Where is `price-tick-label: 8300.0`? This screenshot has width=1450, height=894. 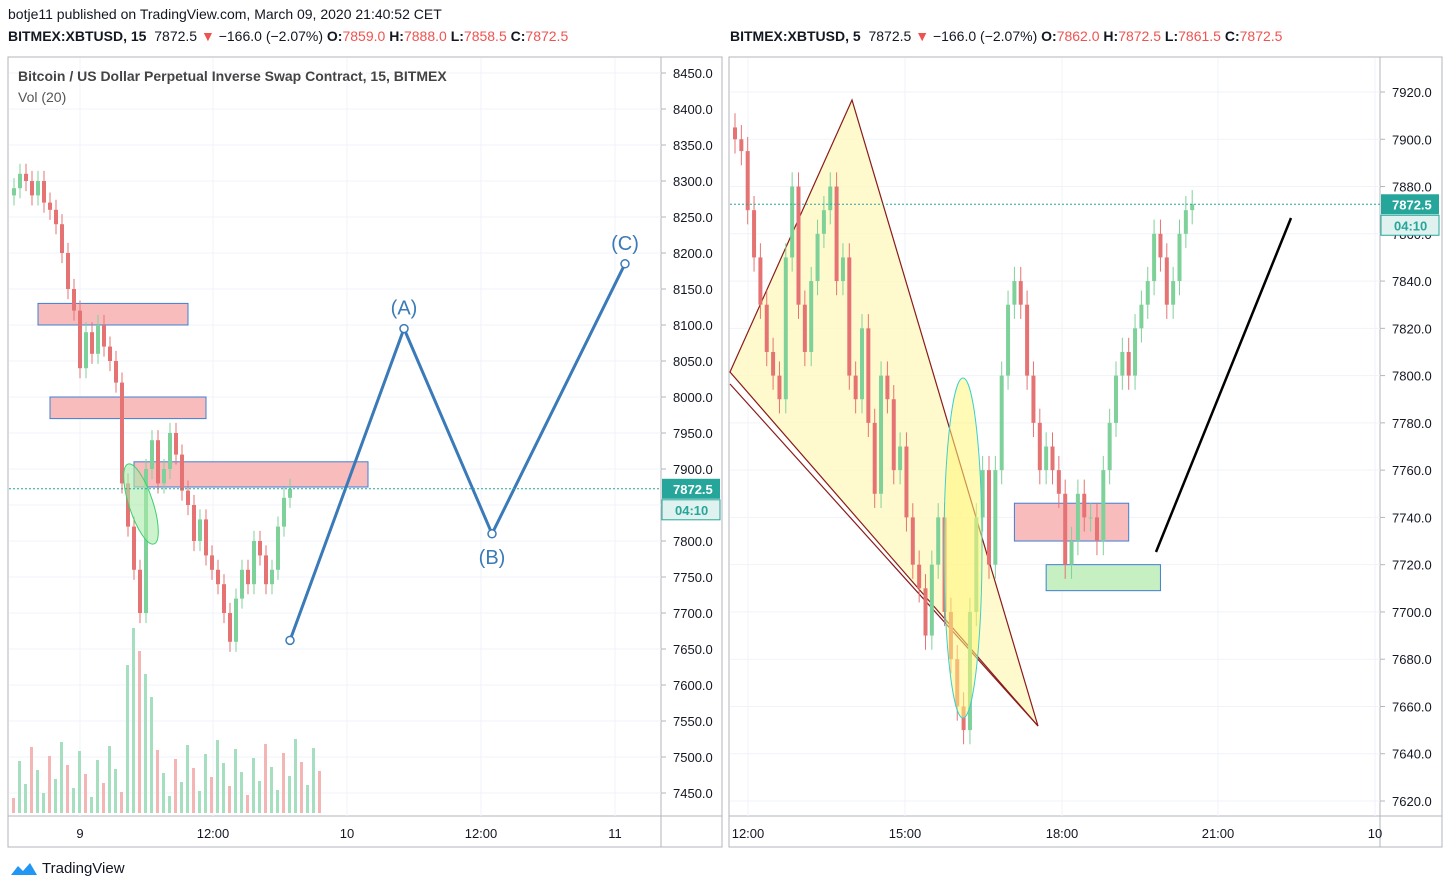 price-tick-label: 8300.0 is located at coordinates (693, 181).